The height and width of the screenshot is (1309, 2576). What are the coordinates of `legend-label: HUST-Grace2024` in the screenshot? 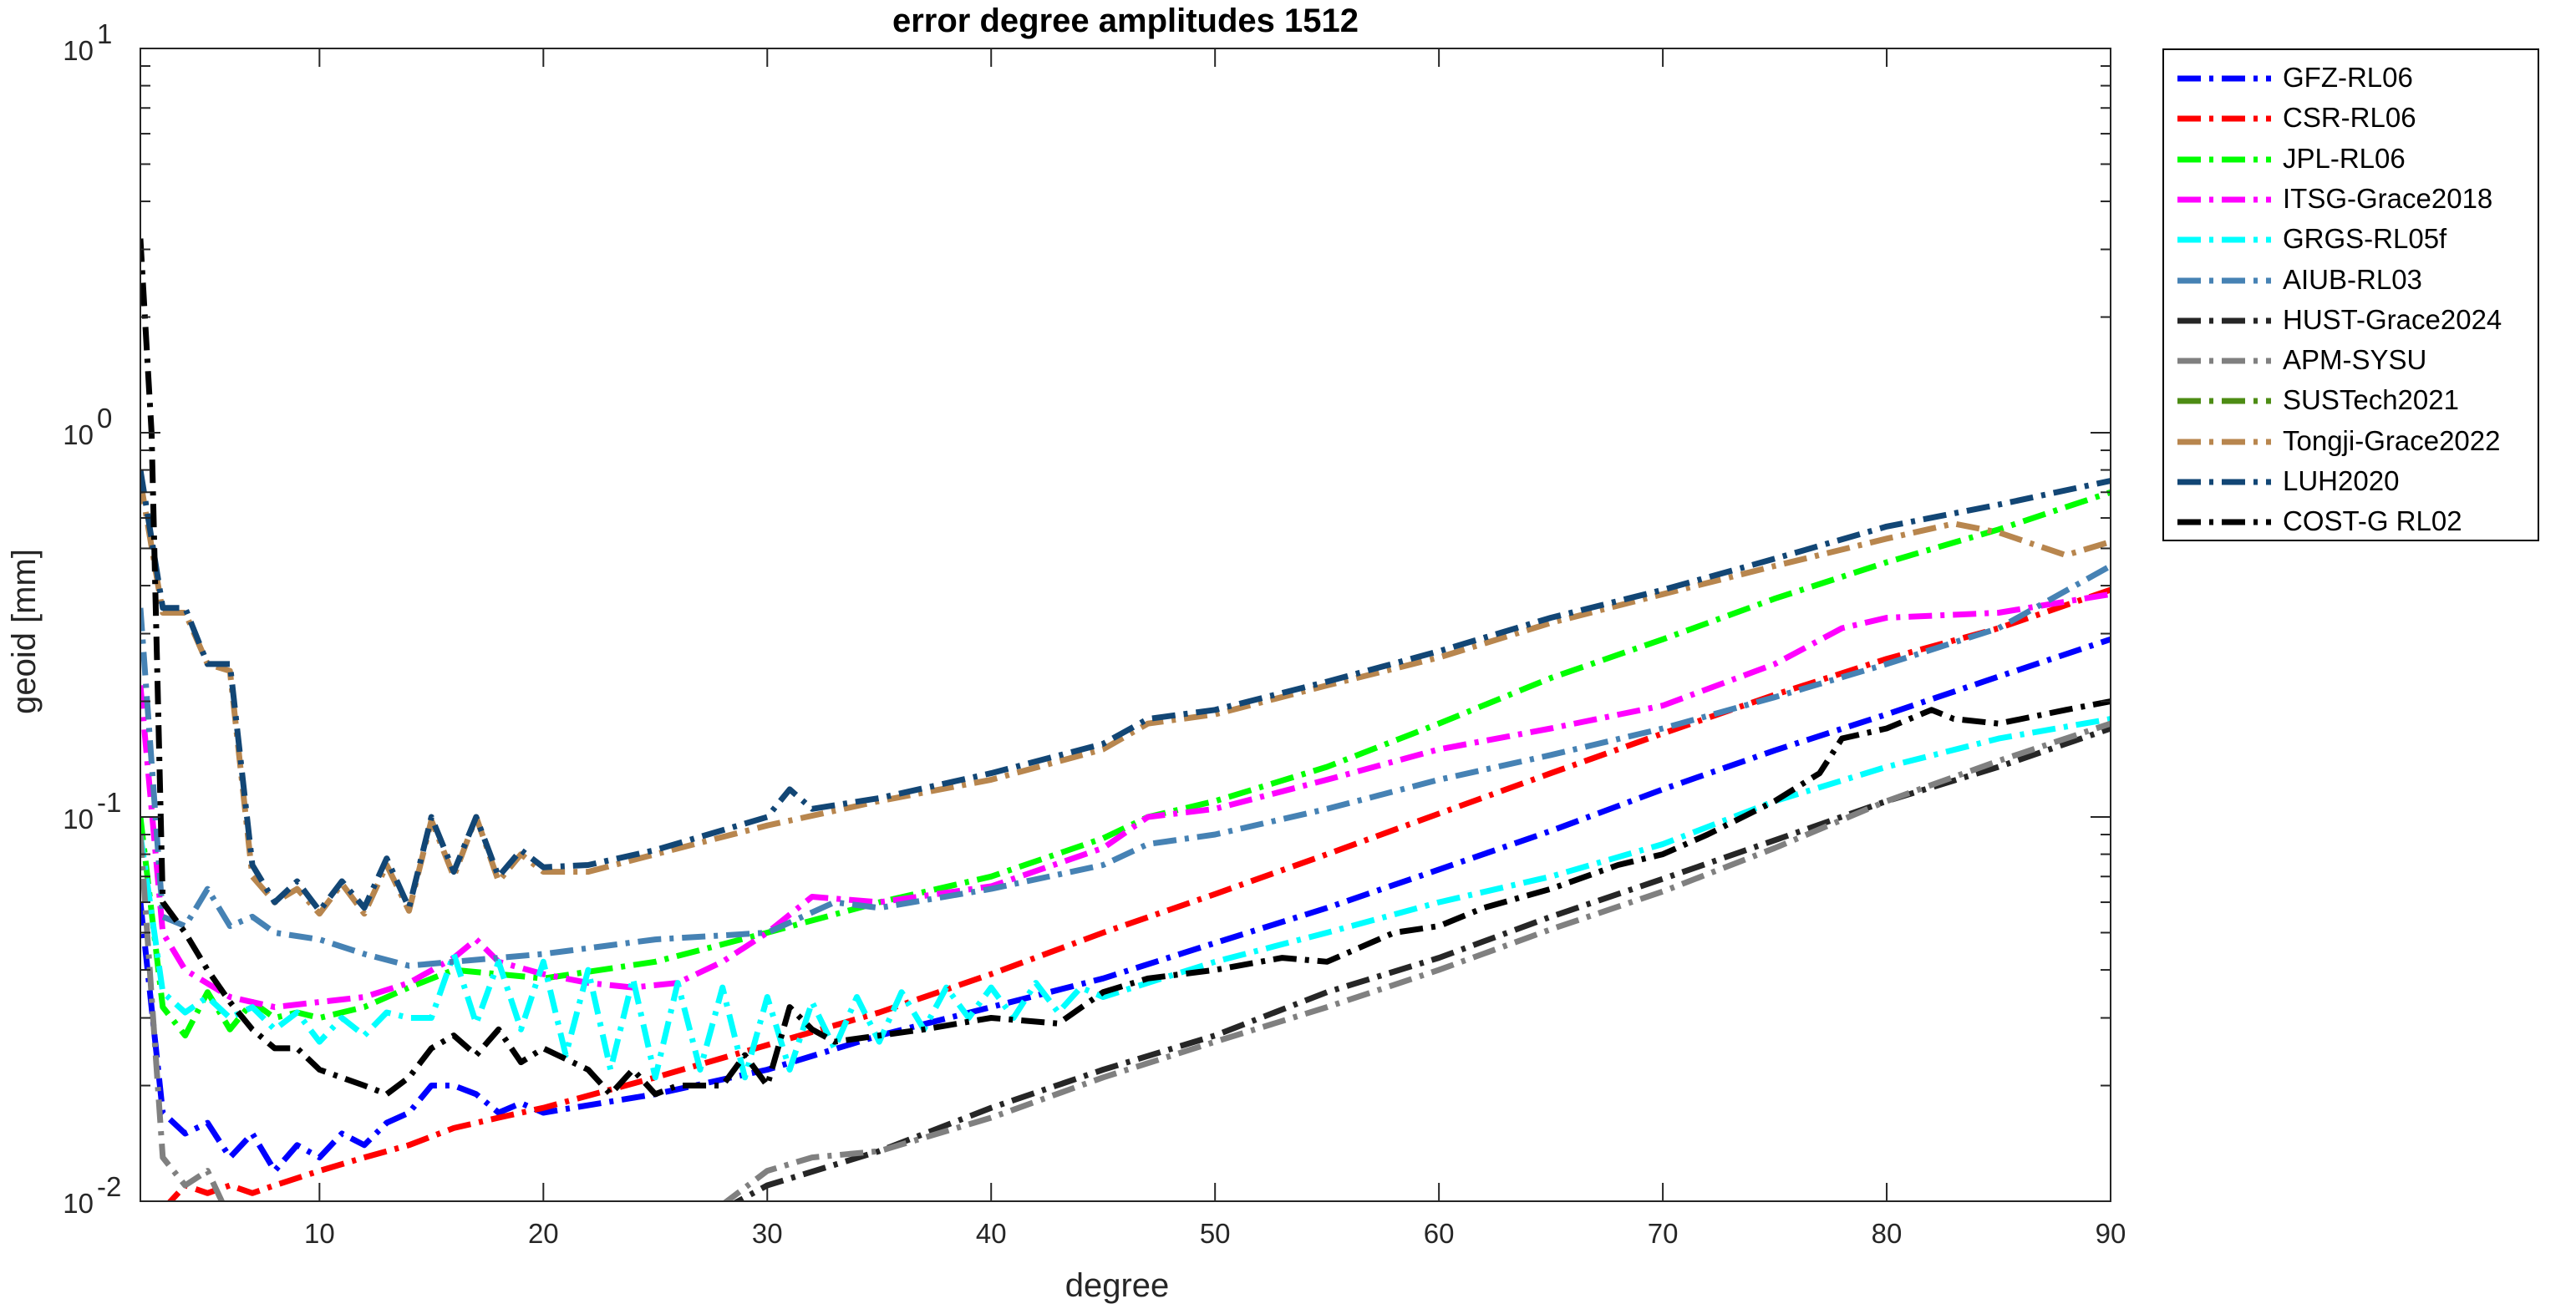 It's located at (2392, 319).